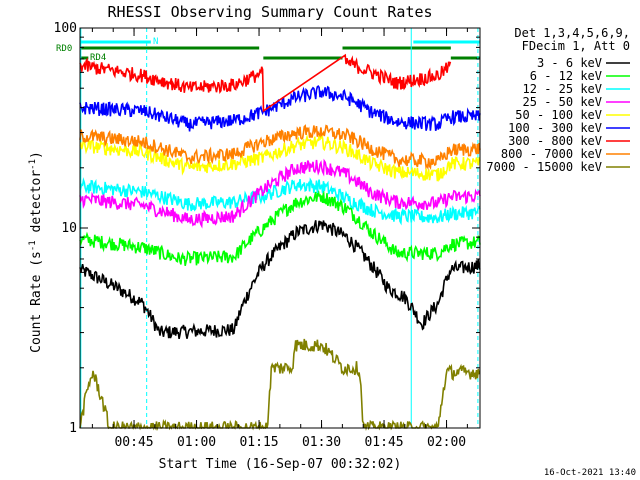  Describe the element at coordinates (576, 46) in the screenshot. I see `legend-header-line-2: FDecim 1, Att 0` at that location.